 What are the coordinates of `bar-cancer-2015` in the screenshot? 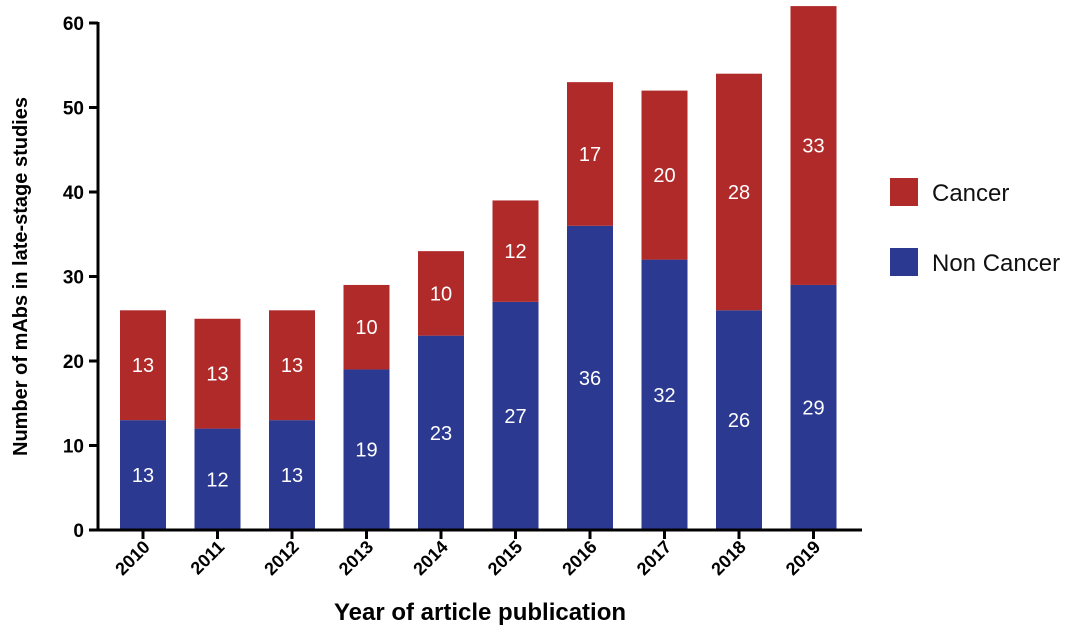 It's located at (515, 251).